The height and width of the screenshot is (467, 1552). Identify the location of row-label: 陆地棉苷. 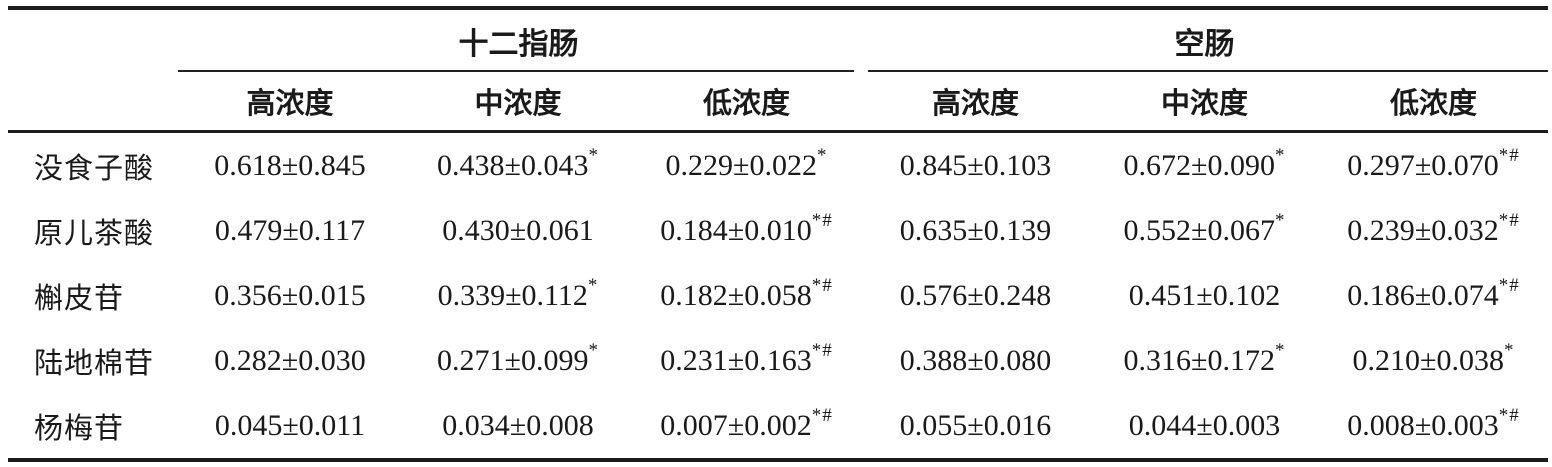
(94, 363).